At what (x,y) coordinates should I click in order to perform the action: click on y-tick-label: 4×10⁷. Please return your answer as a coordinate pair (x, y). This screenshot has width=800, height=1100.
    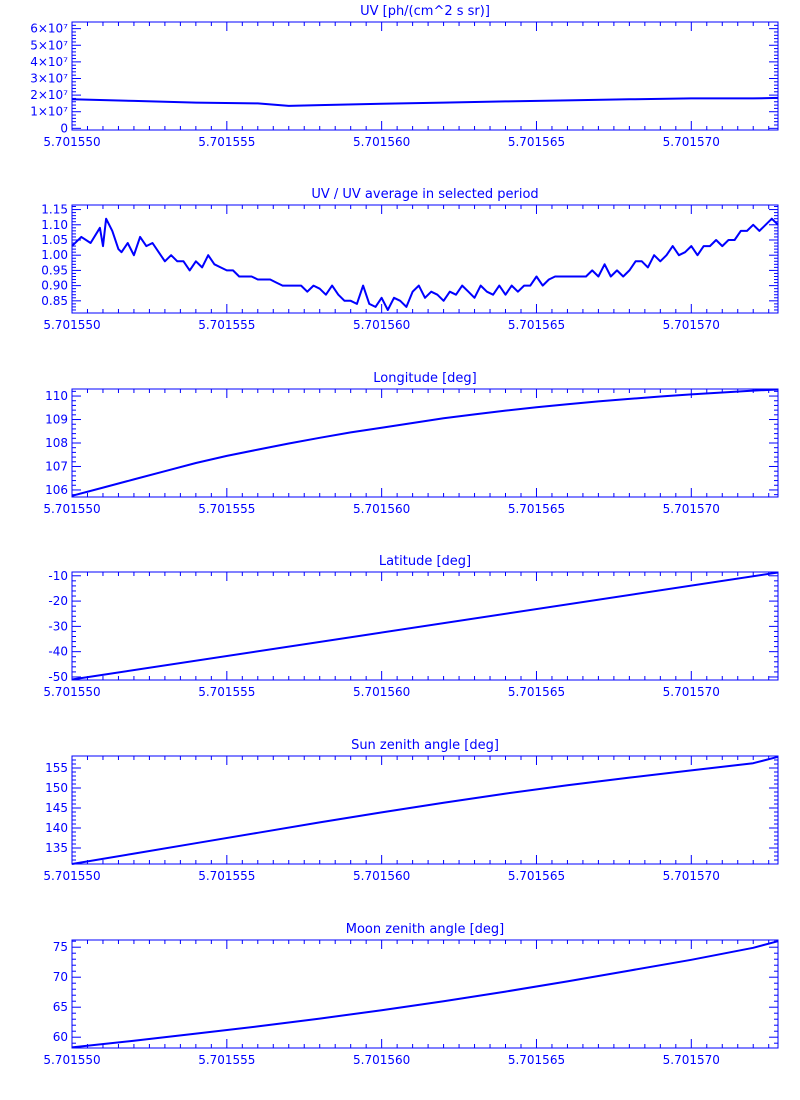
    Looking at the image, I should click on (49, 62).